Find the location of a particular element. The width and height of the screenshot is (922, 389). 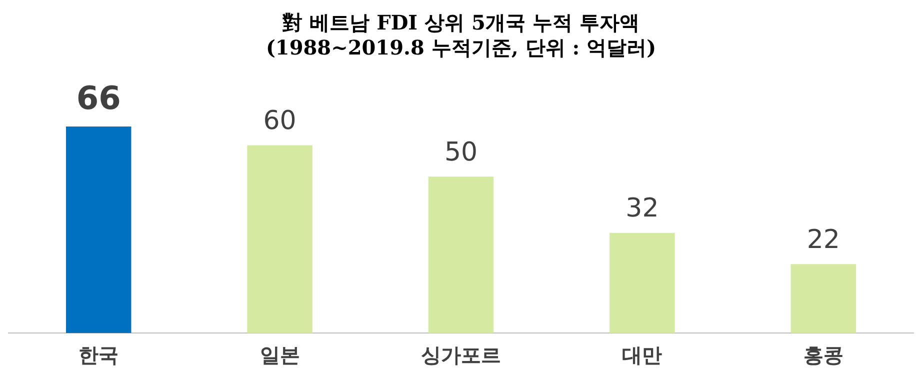

data-label: 22 is located at coordinates (823, 239).